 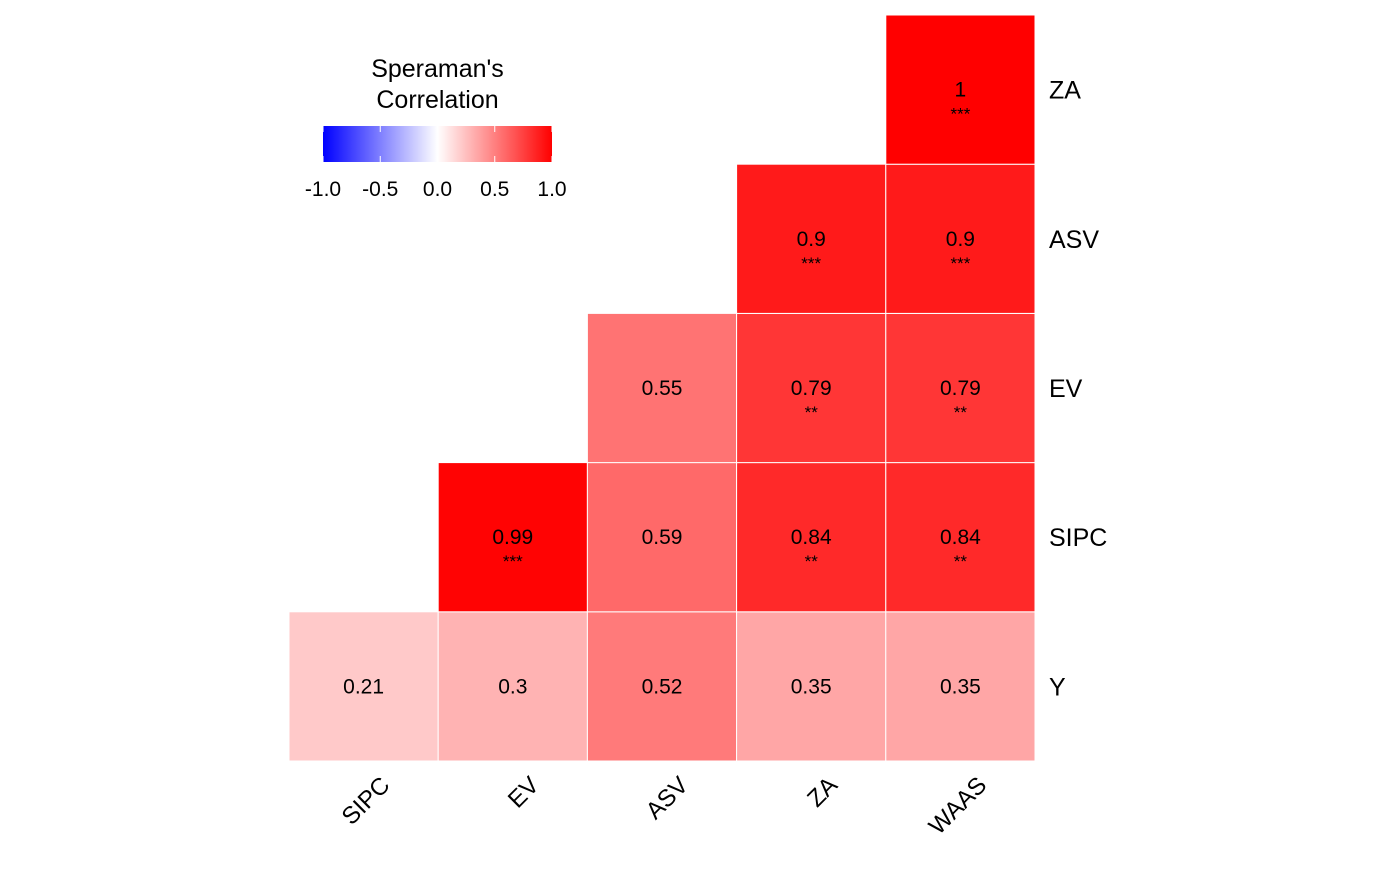 I want to click on heatmap-cell: 0.52, so click(x=662, y=686).